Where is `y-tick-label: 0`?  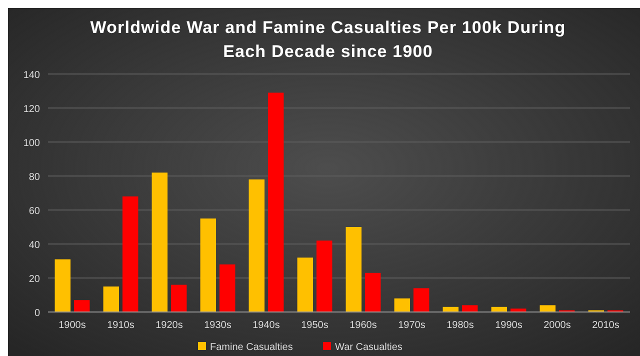 y-tick-label: 0 is located at coordinates (37, 313).